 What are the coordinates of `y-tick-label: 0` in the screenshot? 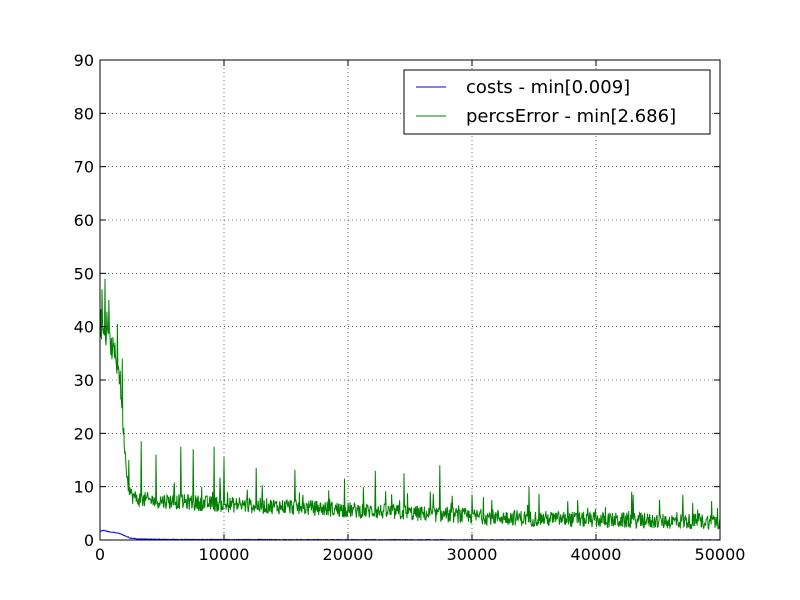 It's located at (89, 540).